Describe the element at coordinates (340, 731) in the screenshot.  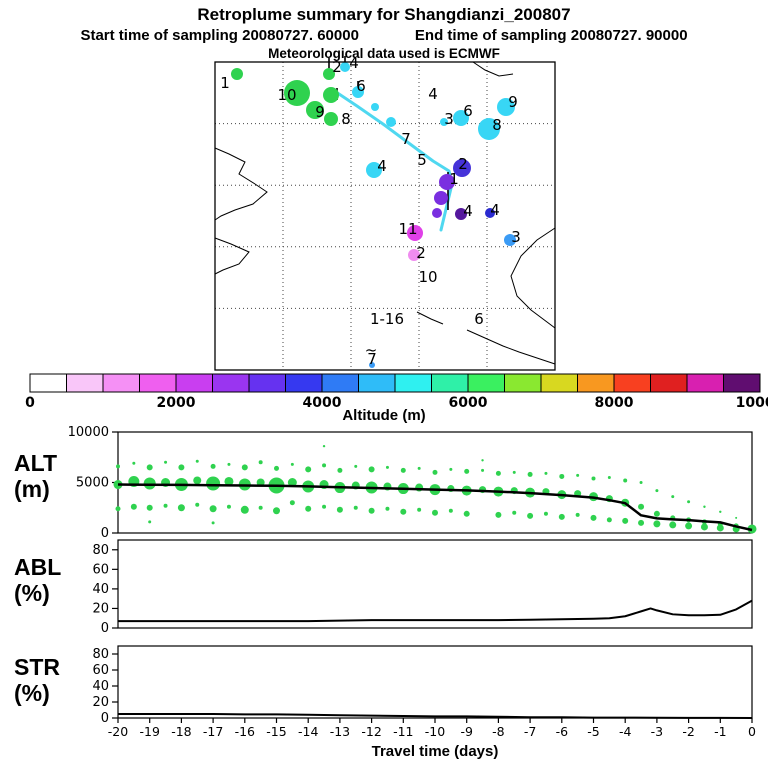
I see `x-tick-label: -13` at that location.